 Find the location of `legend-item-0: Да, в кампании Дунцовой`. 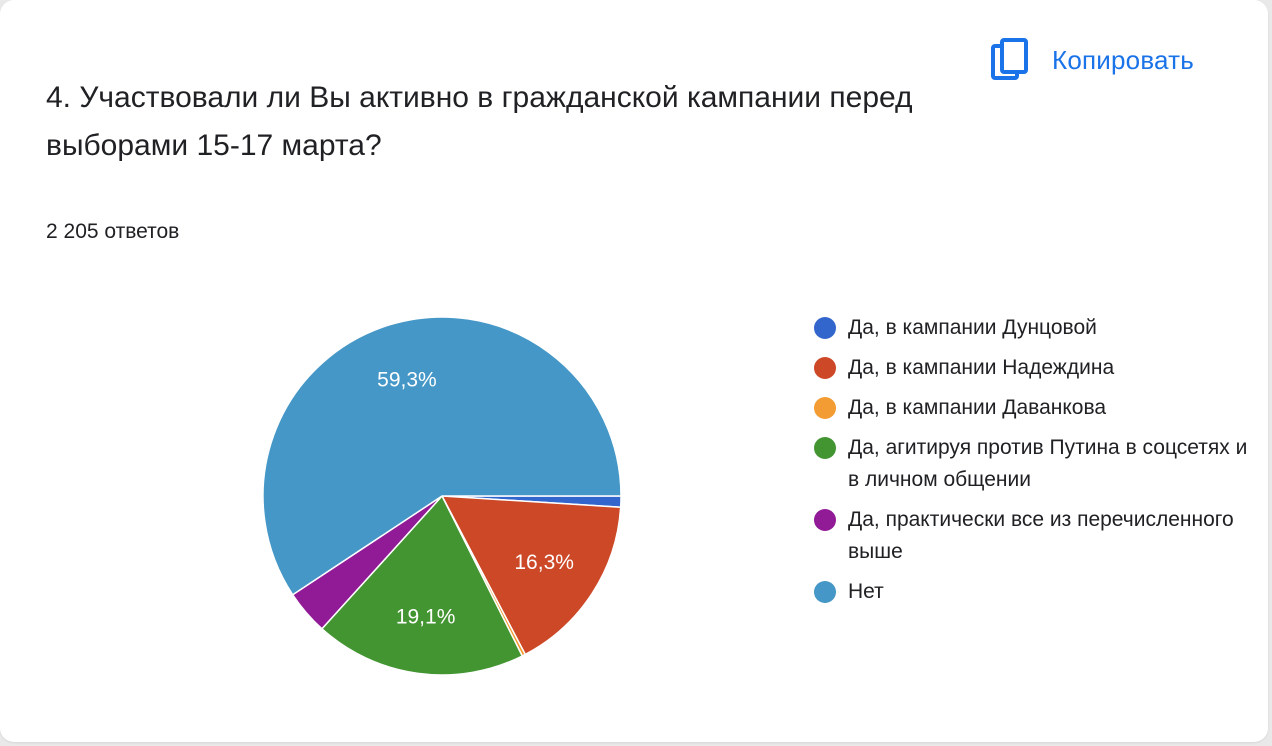

legend-item-0: Да, в кампании Дунцовой is located at coordinates (1034, 328).